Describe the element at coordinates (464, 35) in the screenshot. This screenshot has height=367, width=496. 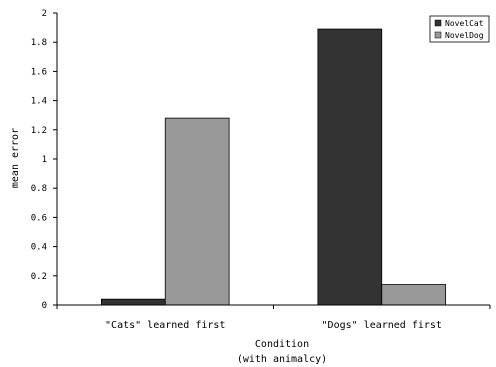
I see `legend-label-noveldog: NovelDog` at that location.